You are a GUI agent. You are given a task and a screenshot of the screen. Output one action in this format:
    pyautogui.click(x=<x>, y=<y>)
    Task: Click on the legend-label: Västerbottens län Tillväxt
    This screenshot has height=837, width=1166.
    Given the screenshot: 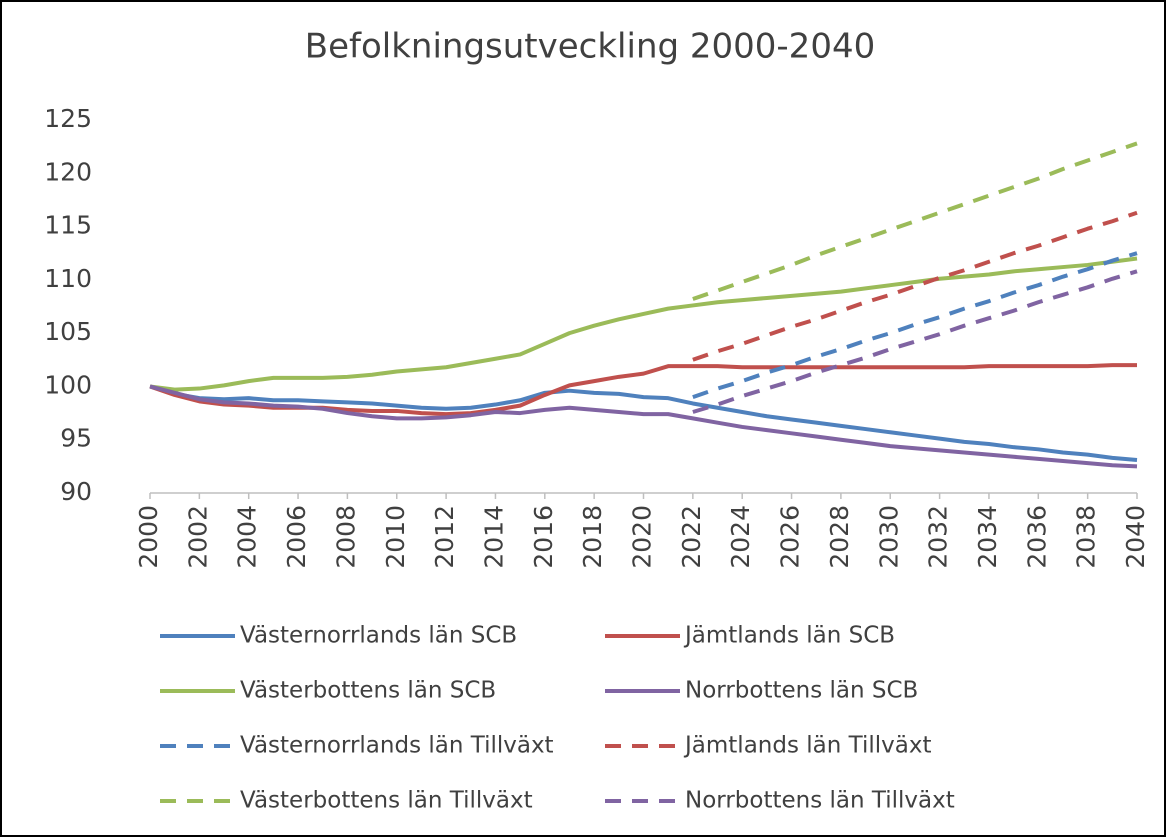 What is the action you would take?
    pyautogui.click(x=386, y=801)
    